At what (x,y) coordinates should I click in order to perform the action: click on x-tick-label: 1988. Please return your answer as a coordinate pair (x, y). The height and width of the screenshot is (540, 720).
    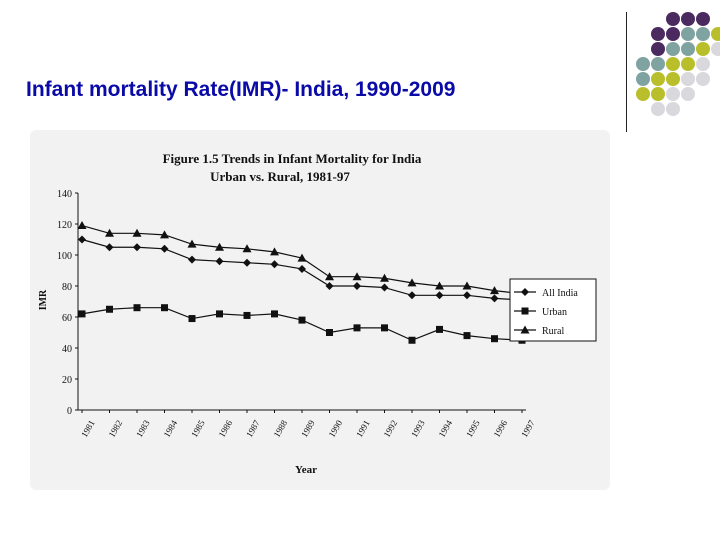
    Looking at the image, I should click on (281, 428).